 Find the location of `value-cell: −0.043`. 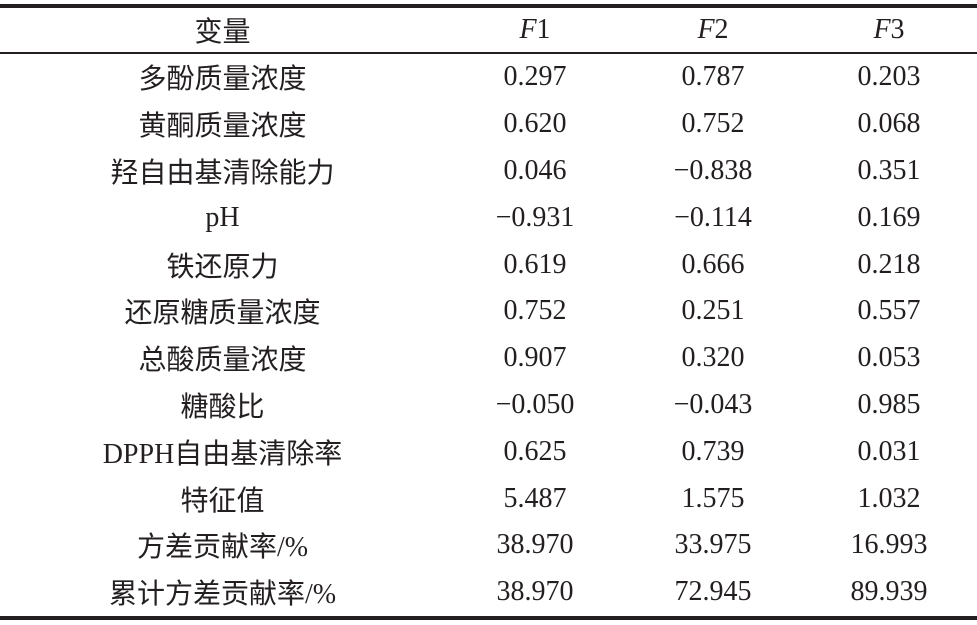

value-cell: −0.043 is located at coordinates (713, 404).